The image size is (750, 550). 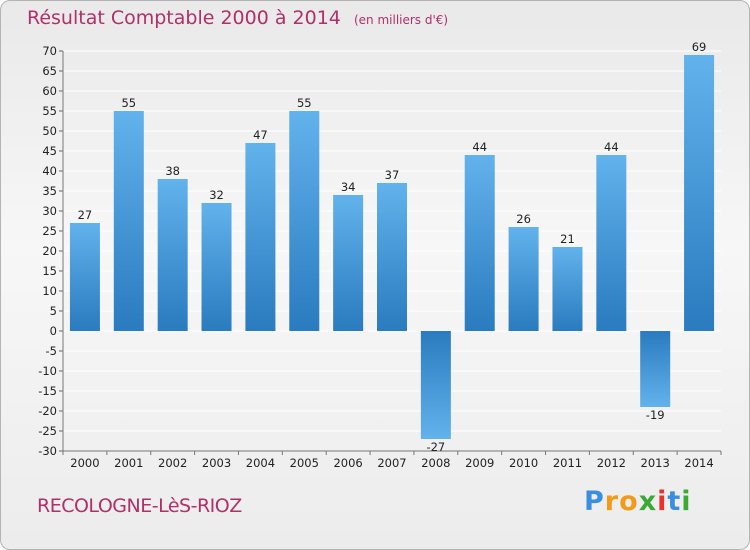 I want to click on data-label: 38, so click(x=172, y=171).